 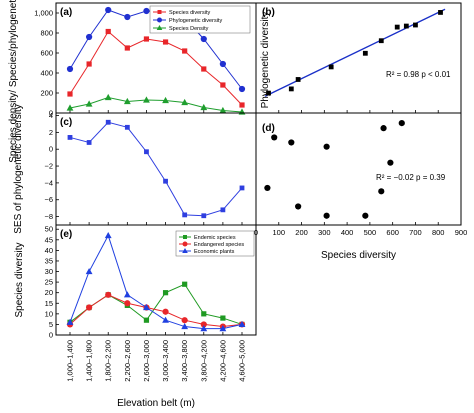 I want to click on stats-annotation: R² = −0.02 p = 0.39, so click(x=411, y=177).